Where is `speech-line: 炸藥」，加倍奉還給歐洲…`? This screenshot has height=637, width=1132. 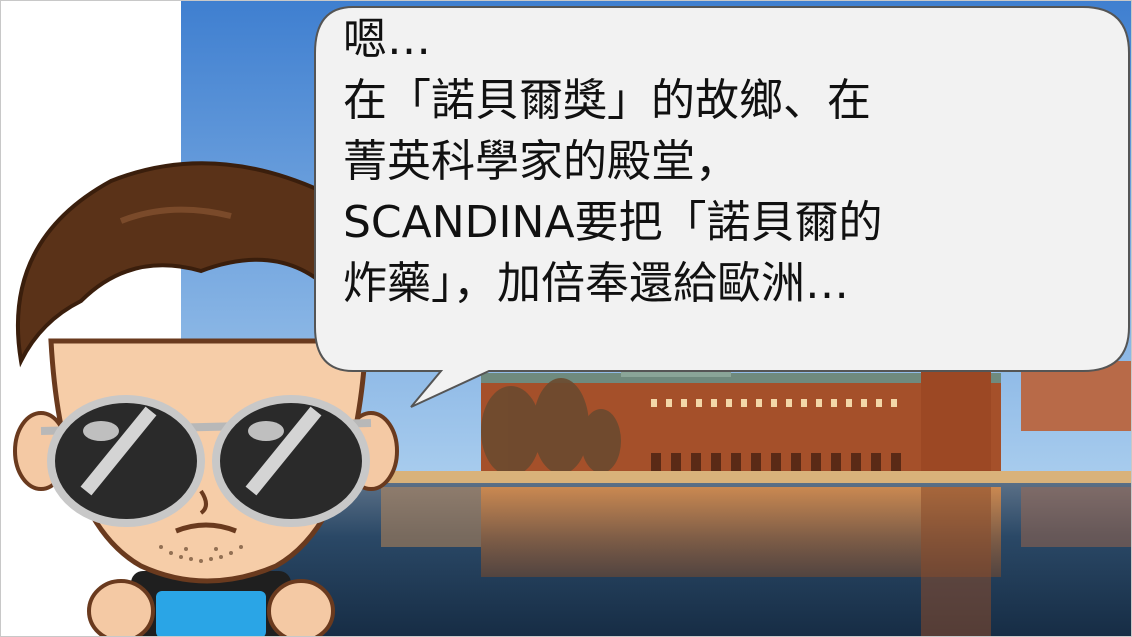 speech-line: 炸藥」，加倍奉還給歐洲… is located at coordinates (596, 283).